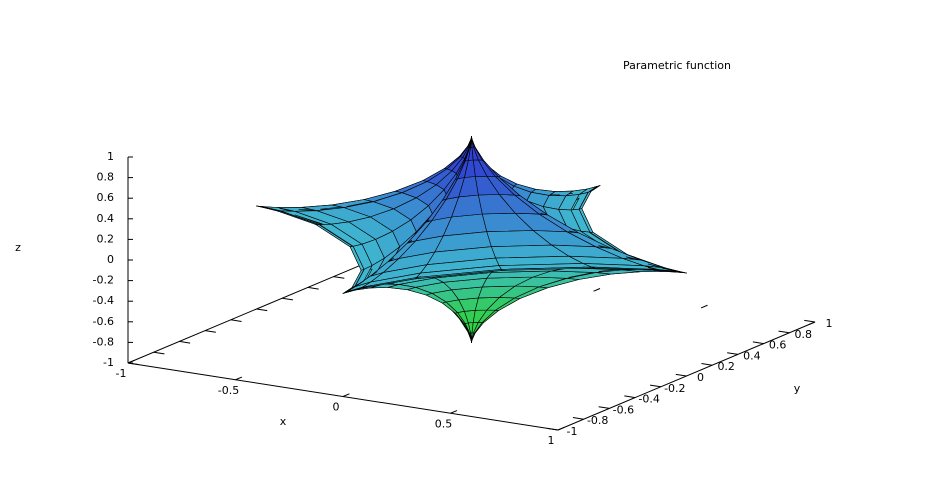 The image size is (944, 499). I want to click on y-tick-label: 0.2, so click(726, 366).